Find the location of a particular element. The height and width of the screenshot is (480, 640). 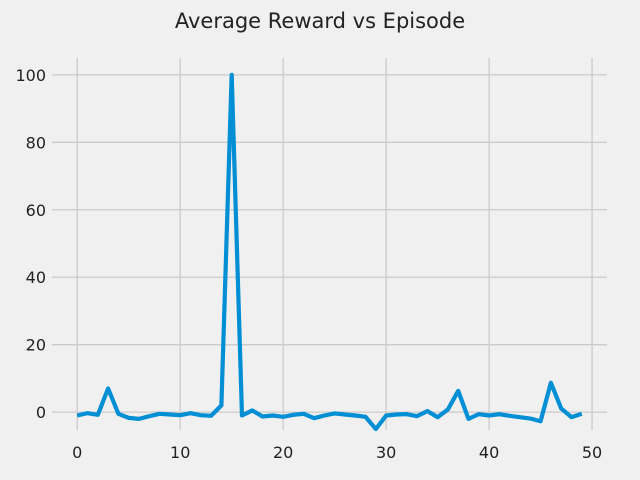

chart-title: Average Reward vs Episode is located at coordinates (320, 21).